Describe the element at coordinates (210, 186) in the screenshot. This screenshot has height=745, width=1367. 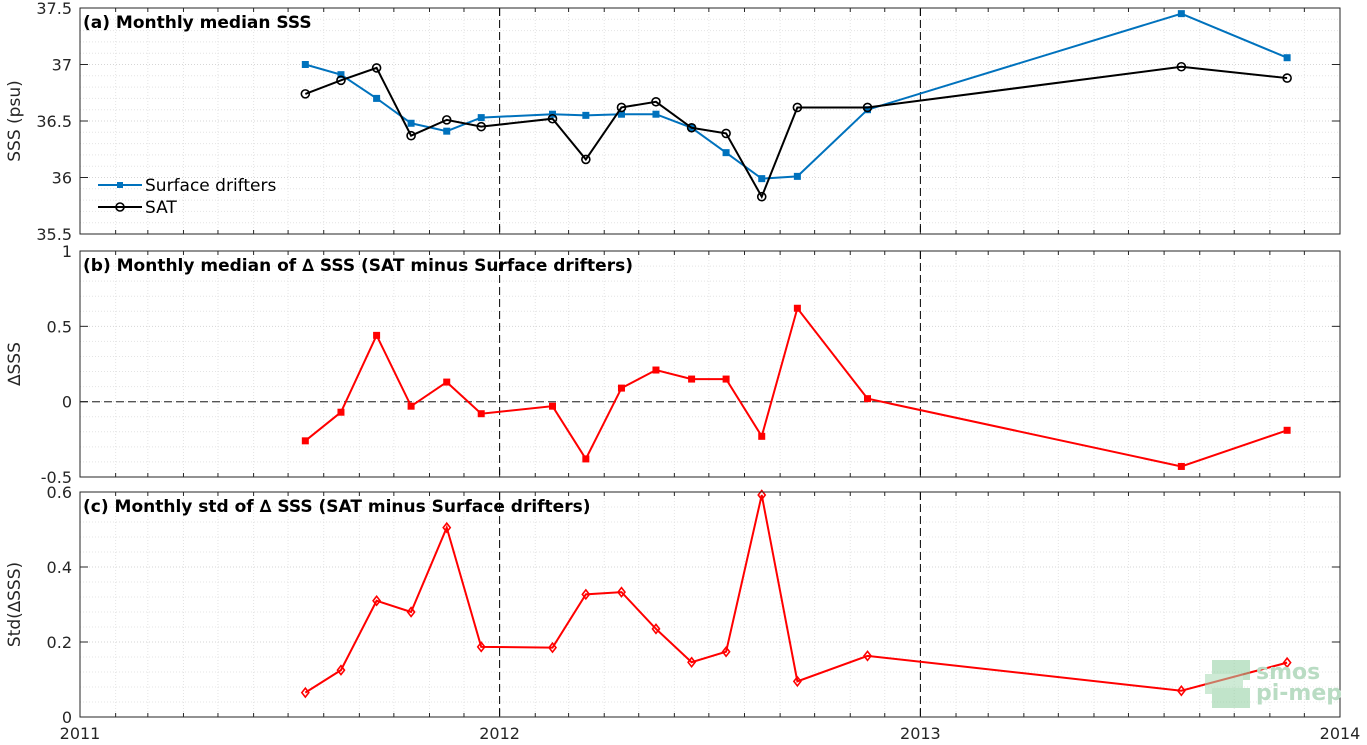
I see `legend-label: Surface drifters` at that location.